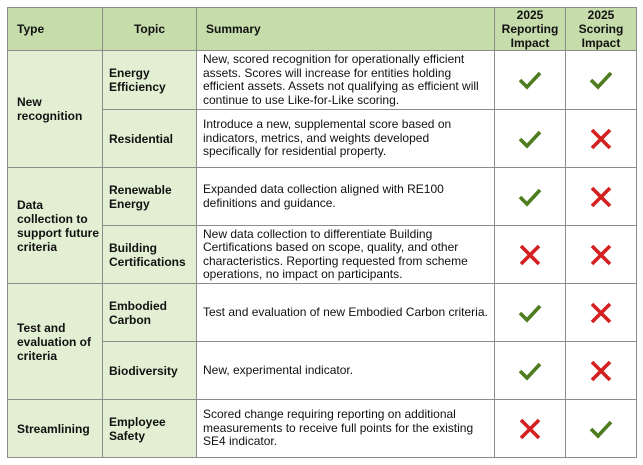 The image size is (643, 465). Describe the element at coordinates (345, 370) in the screenshot. I see `summary-cell: New, experimental indicator.` at that location.